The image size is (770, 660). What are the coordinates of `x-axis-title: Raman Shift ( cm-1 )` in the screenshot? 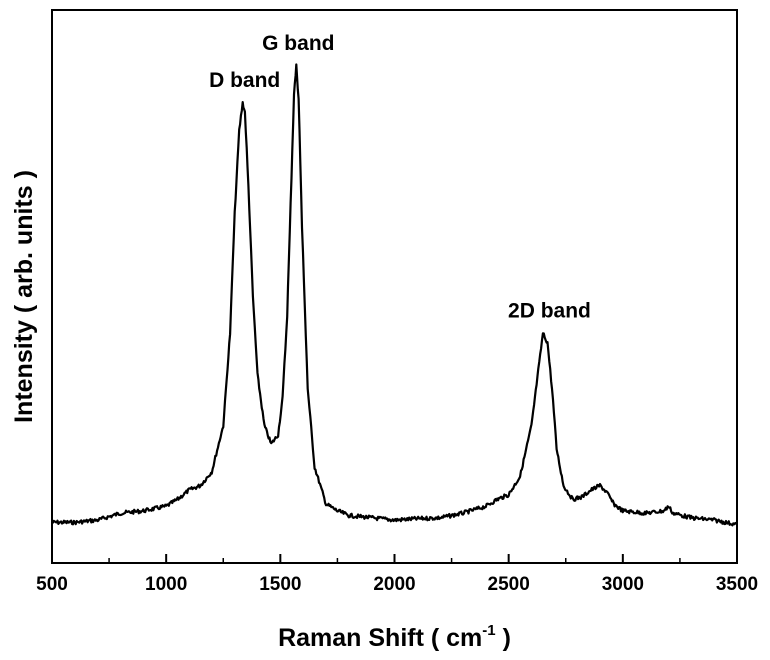 It's located at (394, 637).